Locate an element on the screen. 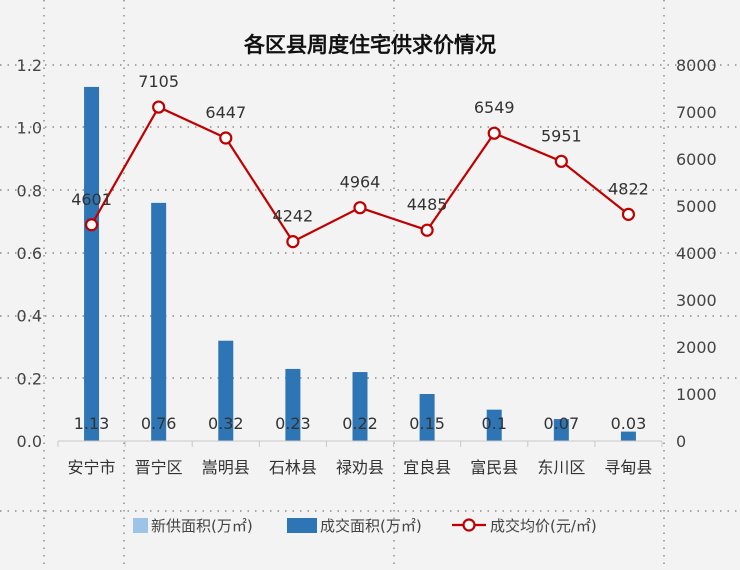 Image resolution: width=740 pixels, height=570 pixels. x-category-label: 禄劝县 is located at coordinates (360, 467).